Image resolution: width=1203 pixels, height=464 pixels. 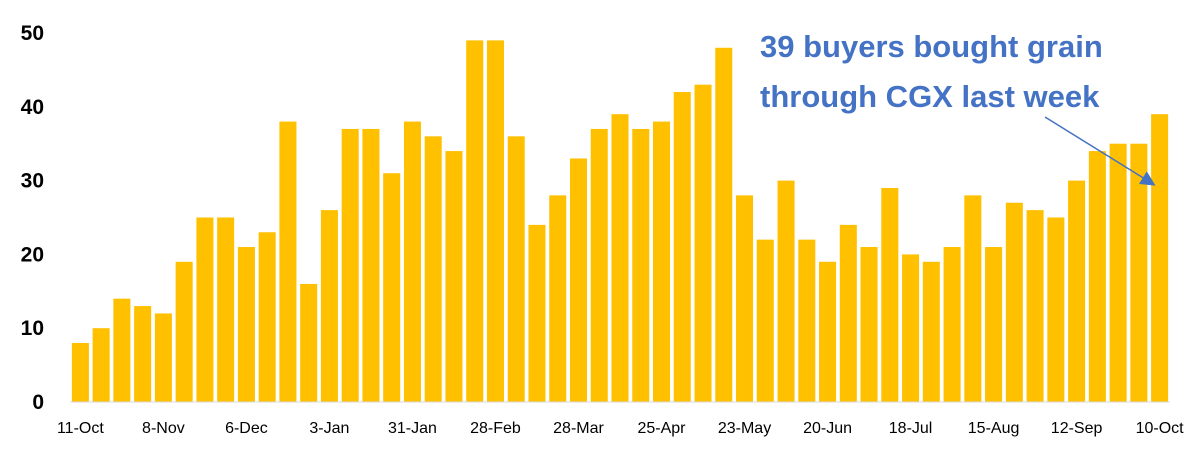 What do you see at coordinates (412, 428) in the screenshot?
I see `x-tick-label: 31-Jan` at bounding box center [412, 428].